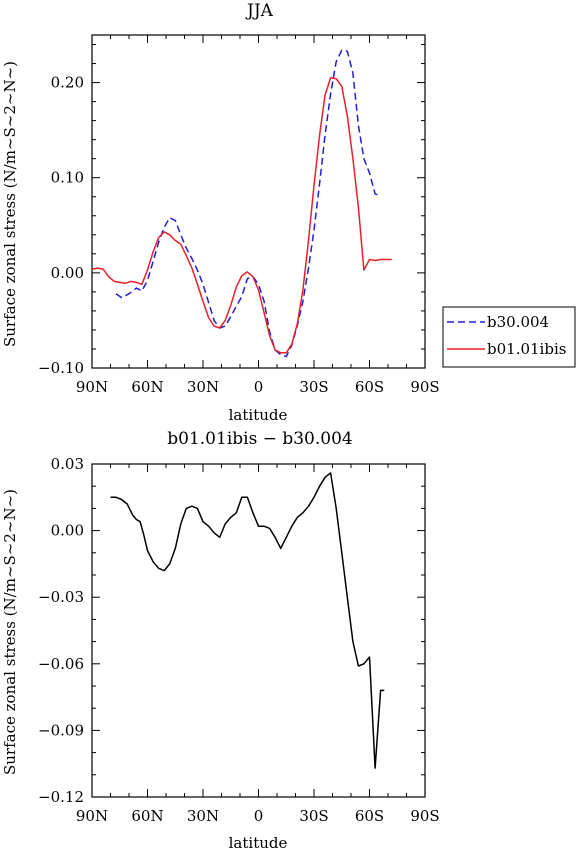 The height and width of the screenshot is (851, 576). Describe the element at coordinates (147, 387) in the screenshot. I see `top-x-tick-label: 60N` at that location.